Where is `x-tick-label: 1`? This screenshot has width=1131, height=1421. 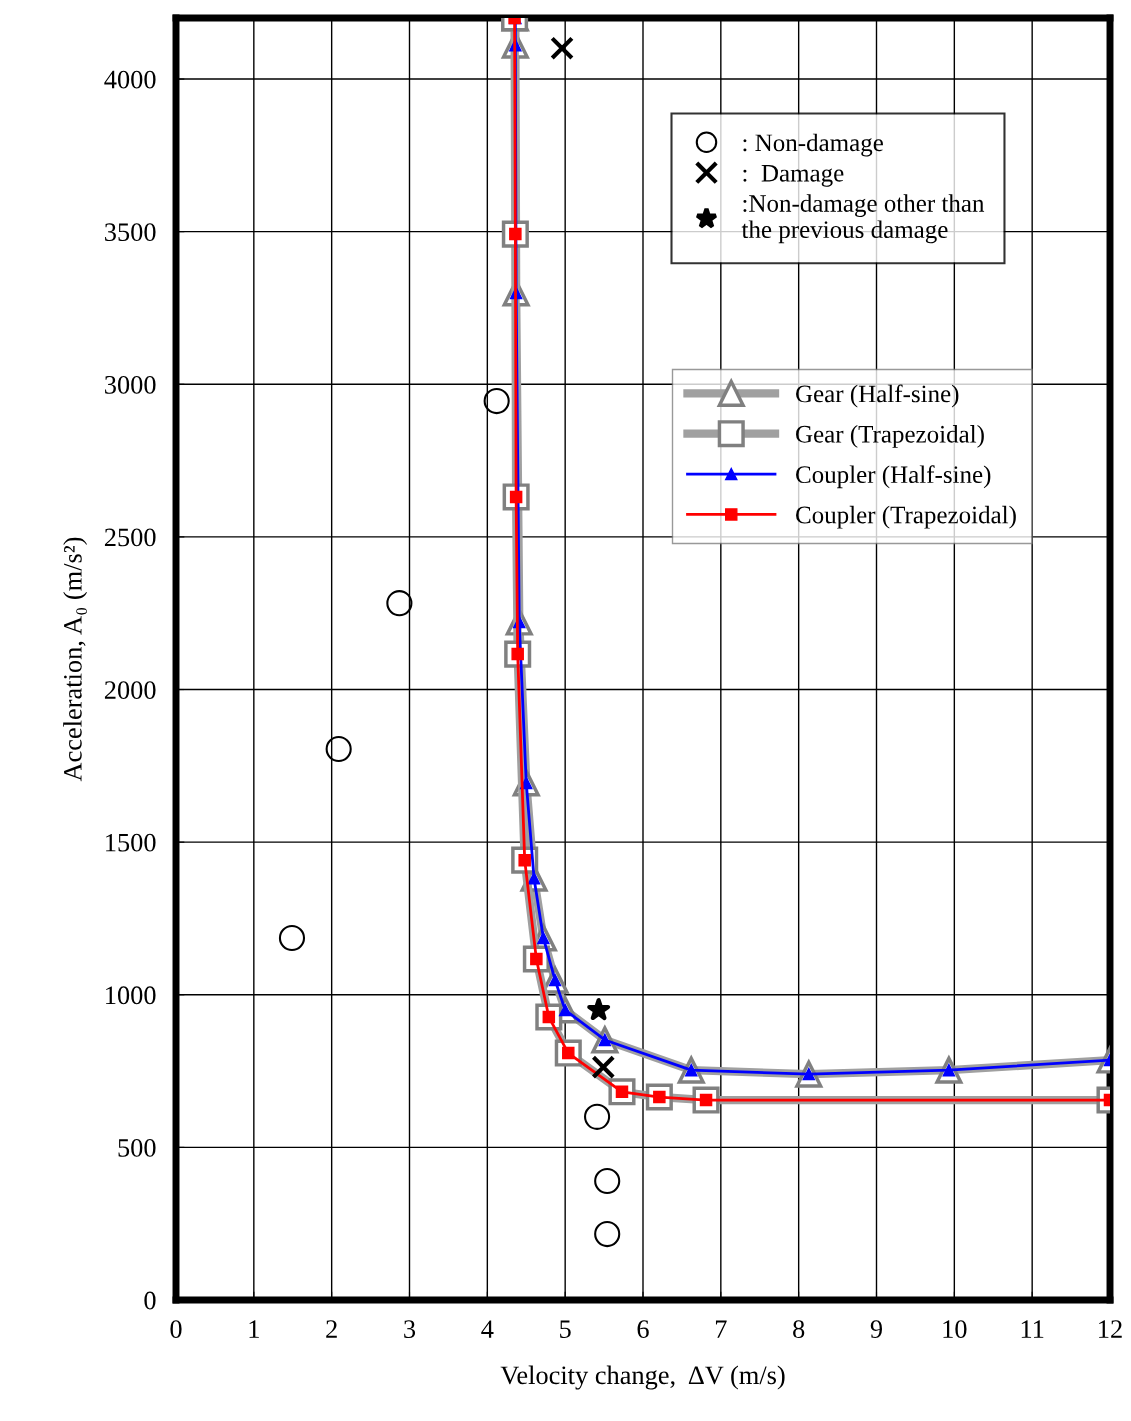
x-tick-label: 1 is located at coordinates (254, 1329).